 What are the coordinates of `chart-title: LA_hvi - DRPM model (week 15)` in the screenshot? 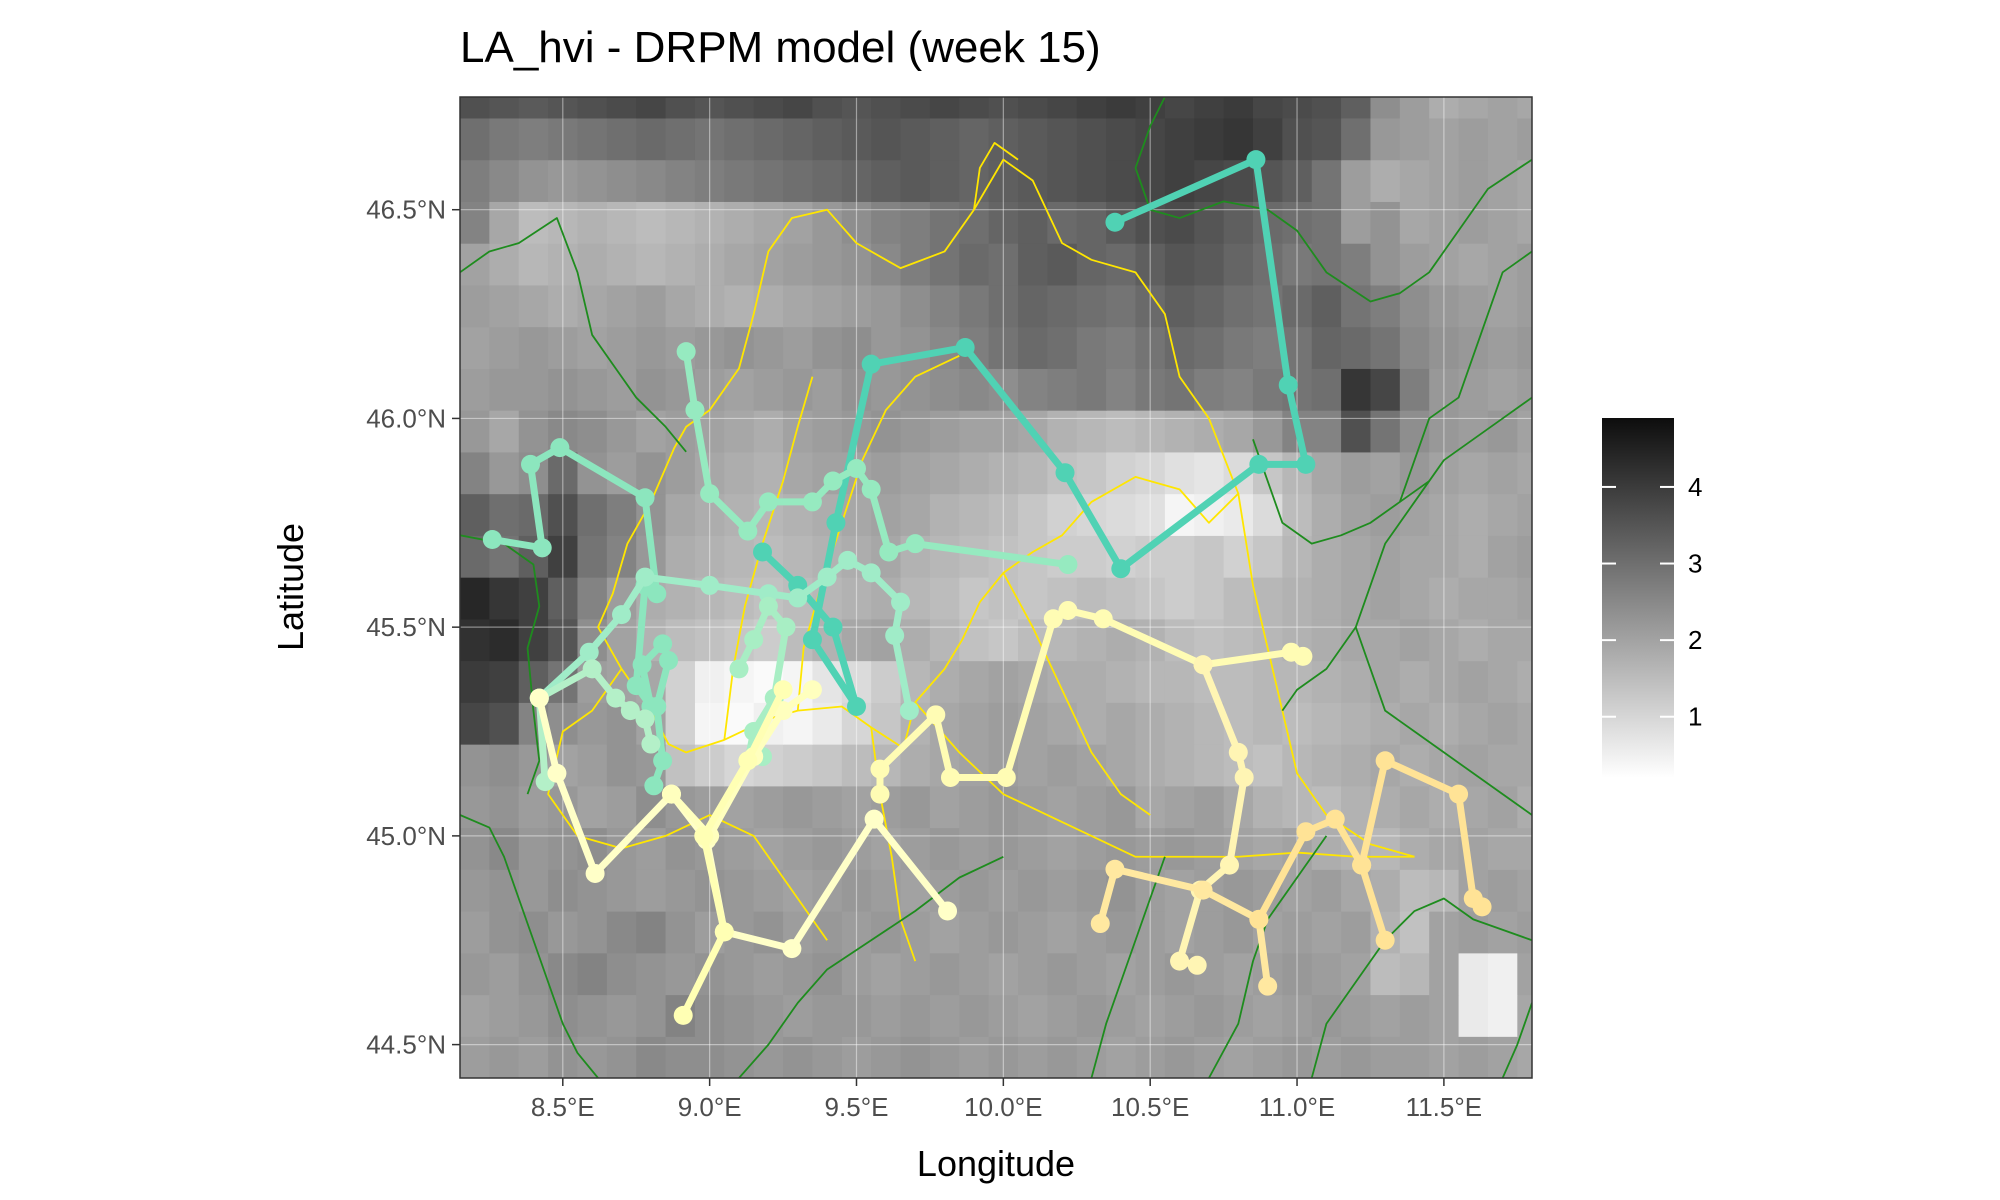 It's located at (780, 47).